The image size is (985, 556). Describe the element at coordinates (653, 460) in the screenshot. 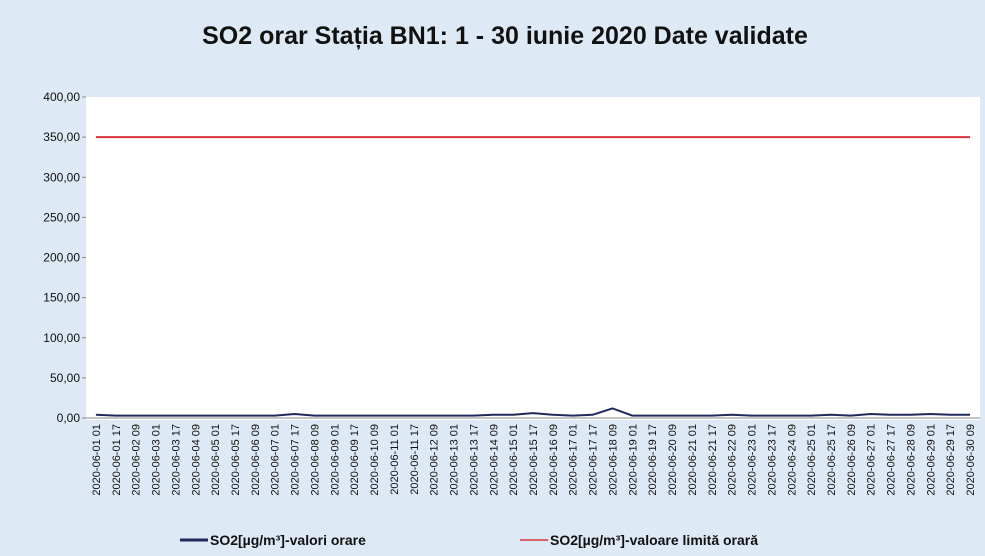

I see `x-tick-label: 2020-06-19 17` at that location.